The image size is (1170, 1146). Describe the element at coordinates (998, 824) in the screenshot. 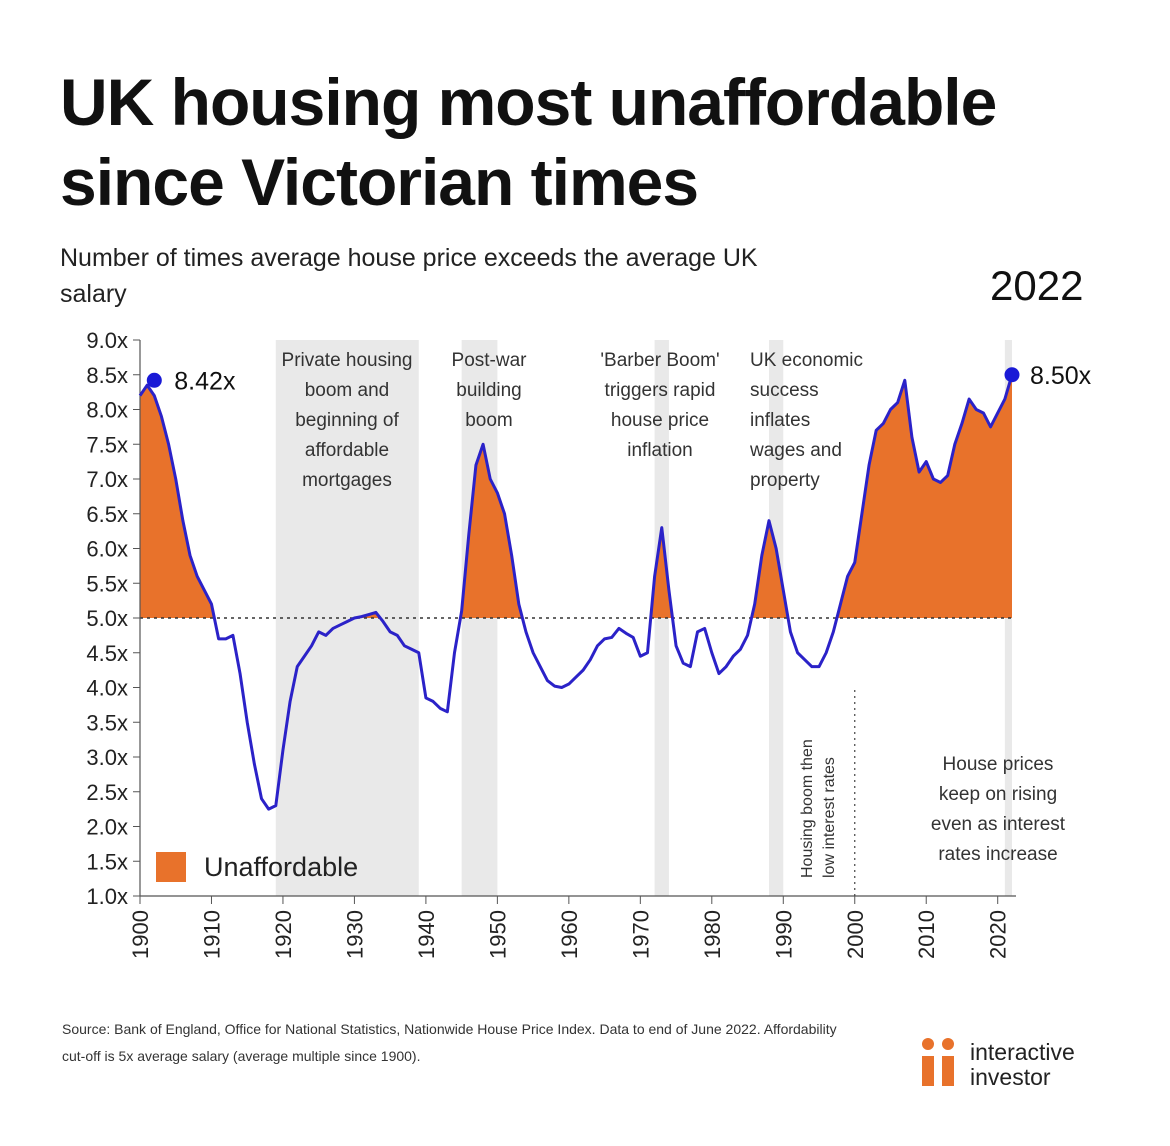

I see `annotation-text: even as interest` at that location.